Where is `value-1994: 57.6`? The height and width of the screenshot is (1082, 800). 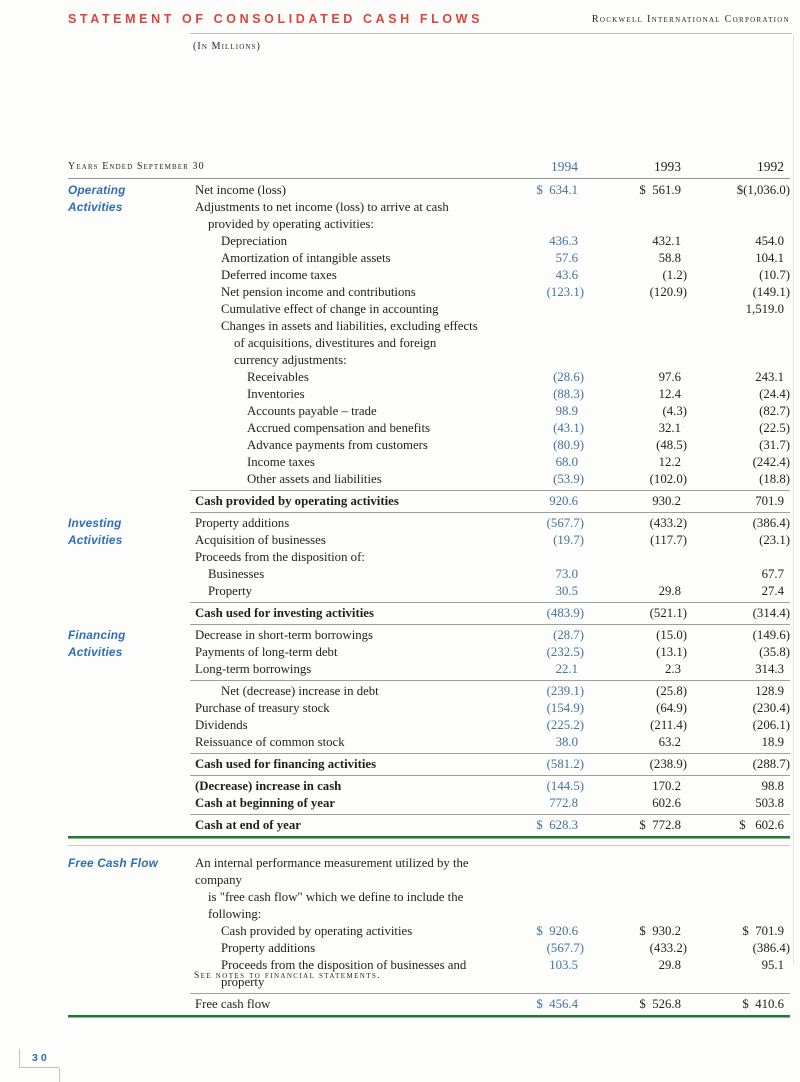 value-1994: 57.6 is located at coordinates (566, 258).